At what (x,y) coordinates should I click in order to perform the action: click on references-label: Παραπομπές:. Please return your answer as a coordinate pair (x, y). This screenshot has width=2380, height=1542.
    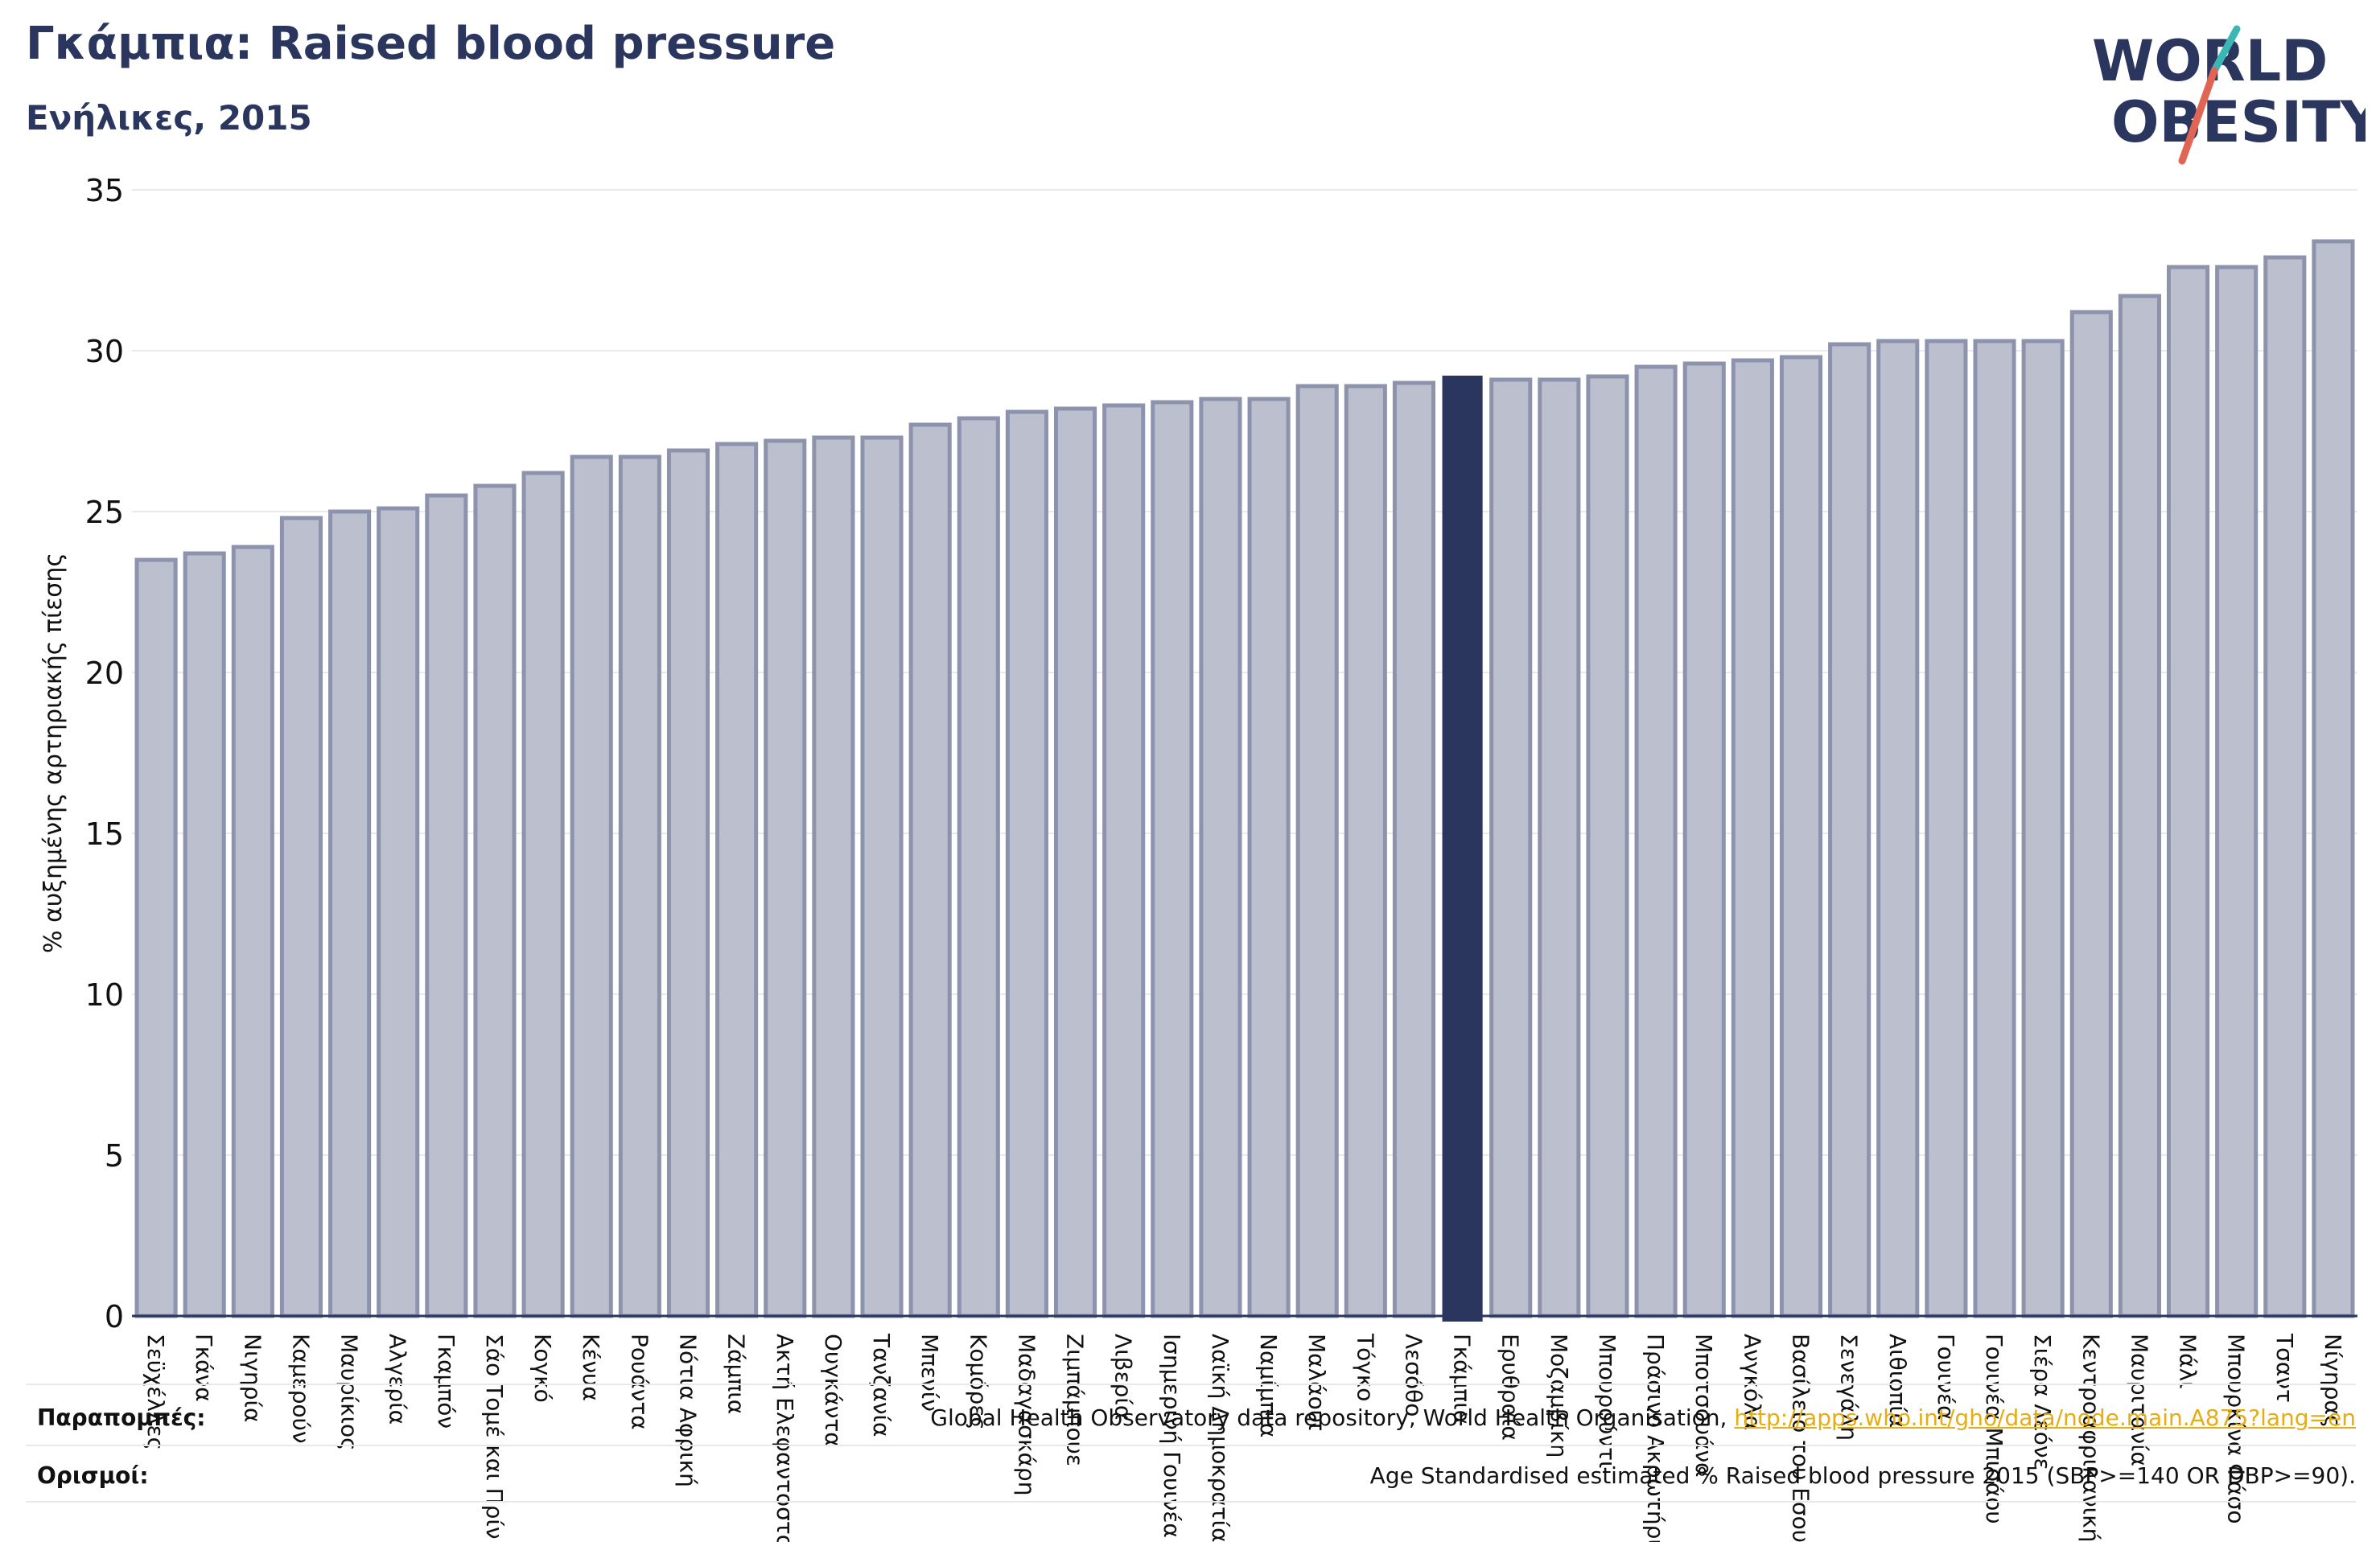
    Looking at the image, I should click on (122, 1417).